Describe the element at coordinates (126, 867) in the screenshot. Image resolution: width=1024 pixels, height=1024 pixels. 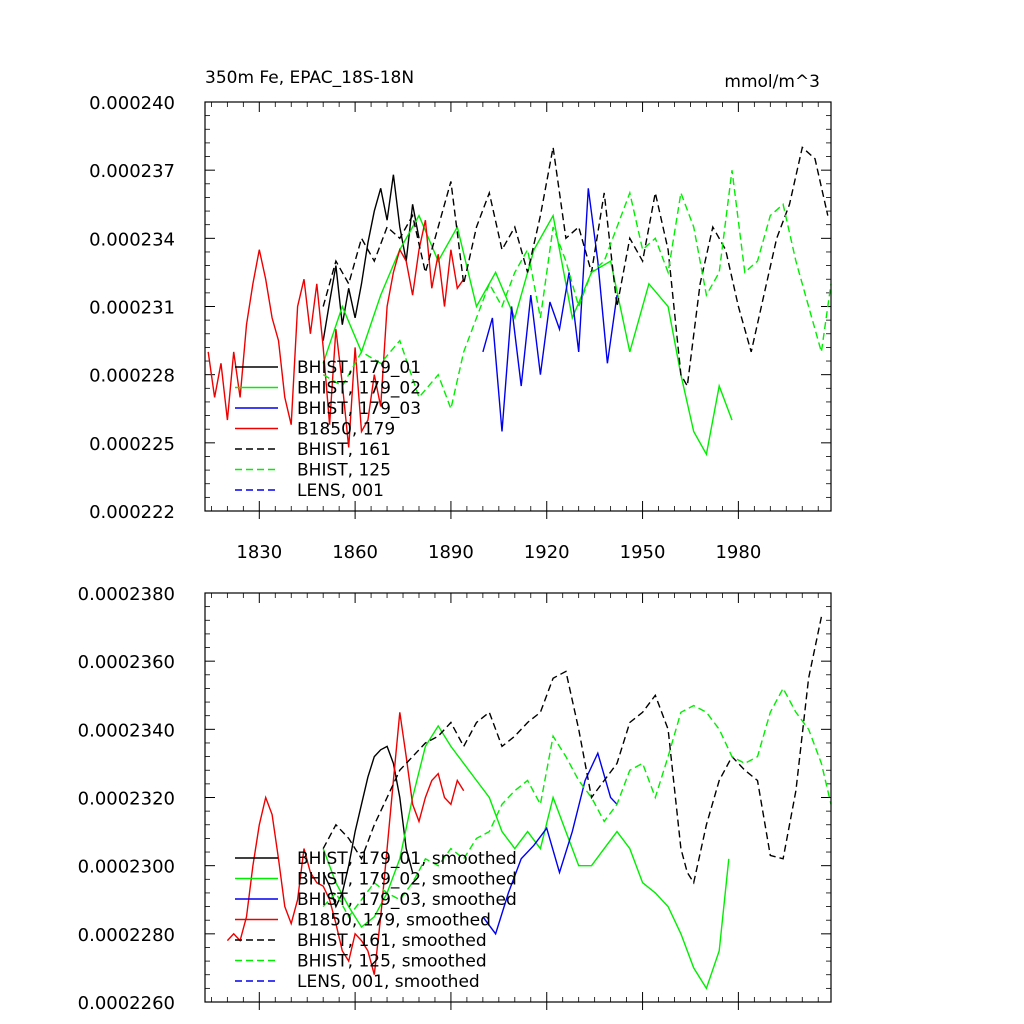
I see `y-tick-label: 0.0002300` at that location.